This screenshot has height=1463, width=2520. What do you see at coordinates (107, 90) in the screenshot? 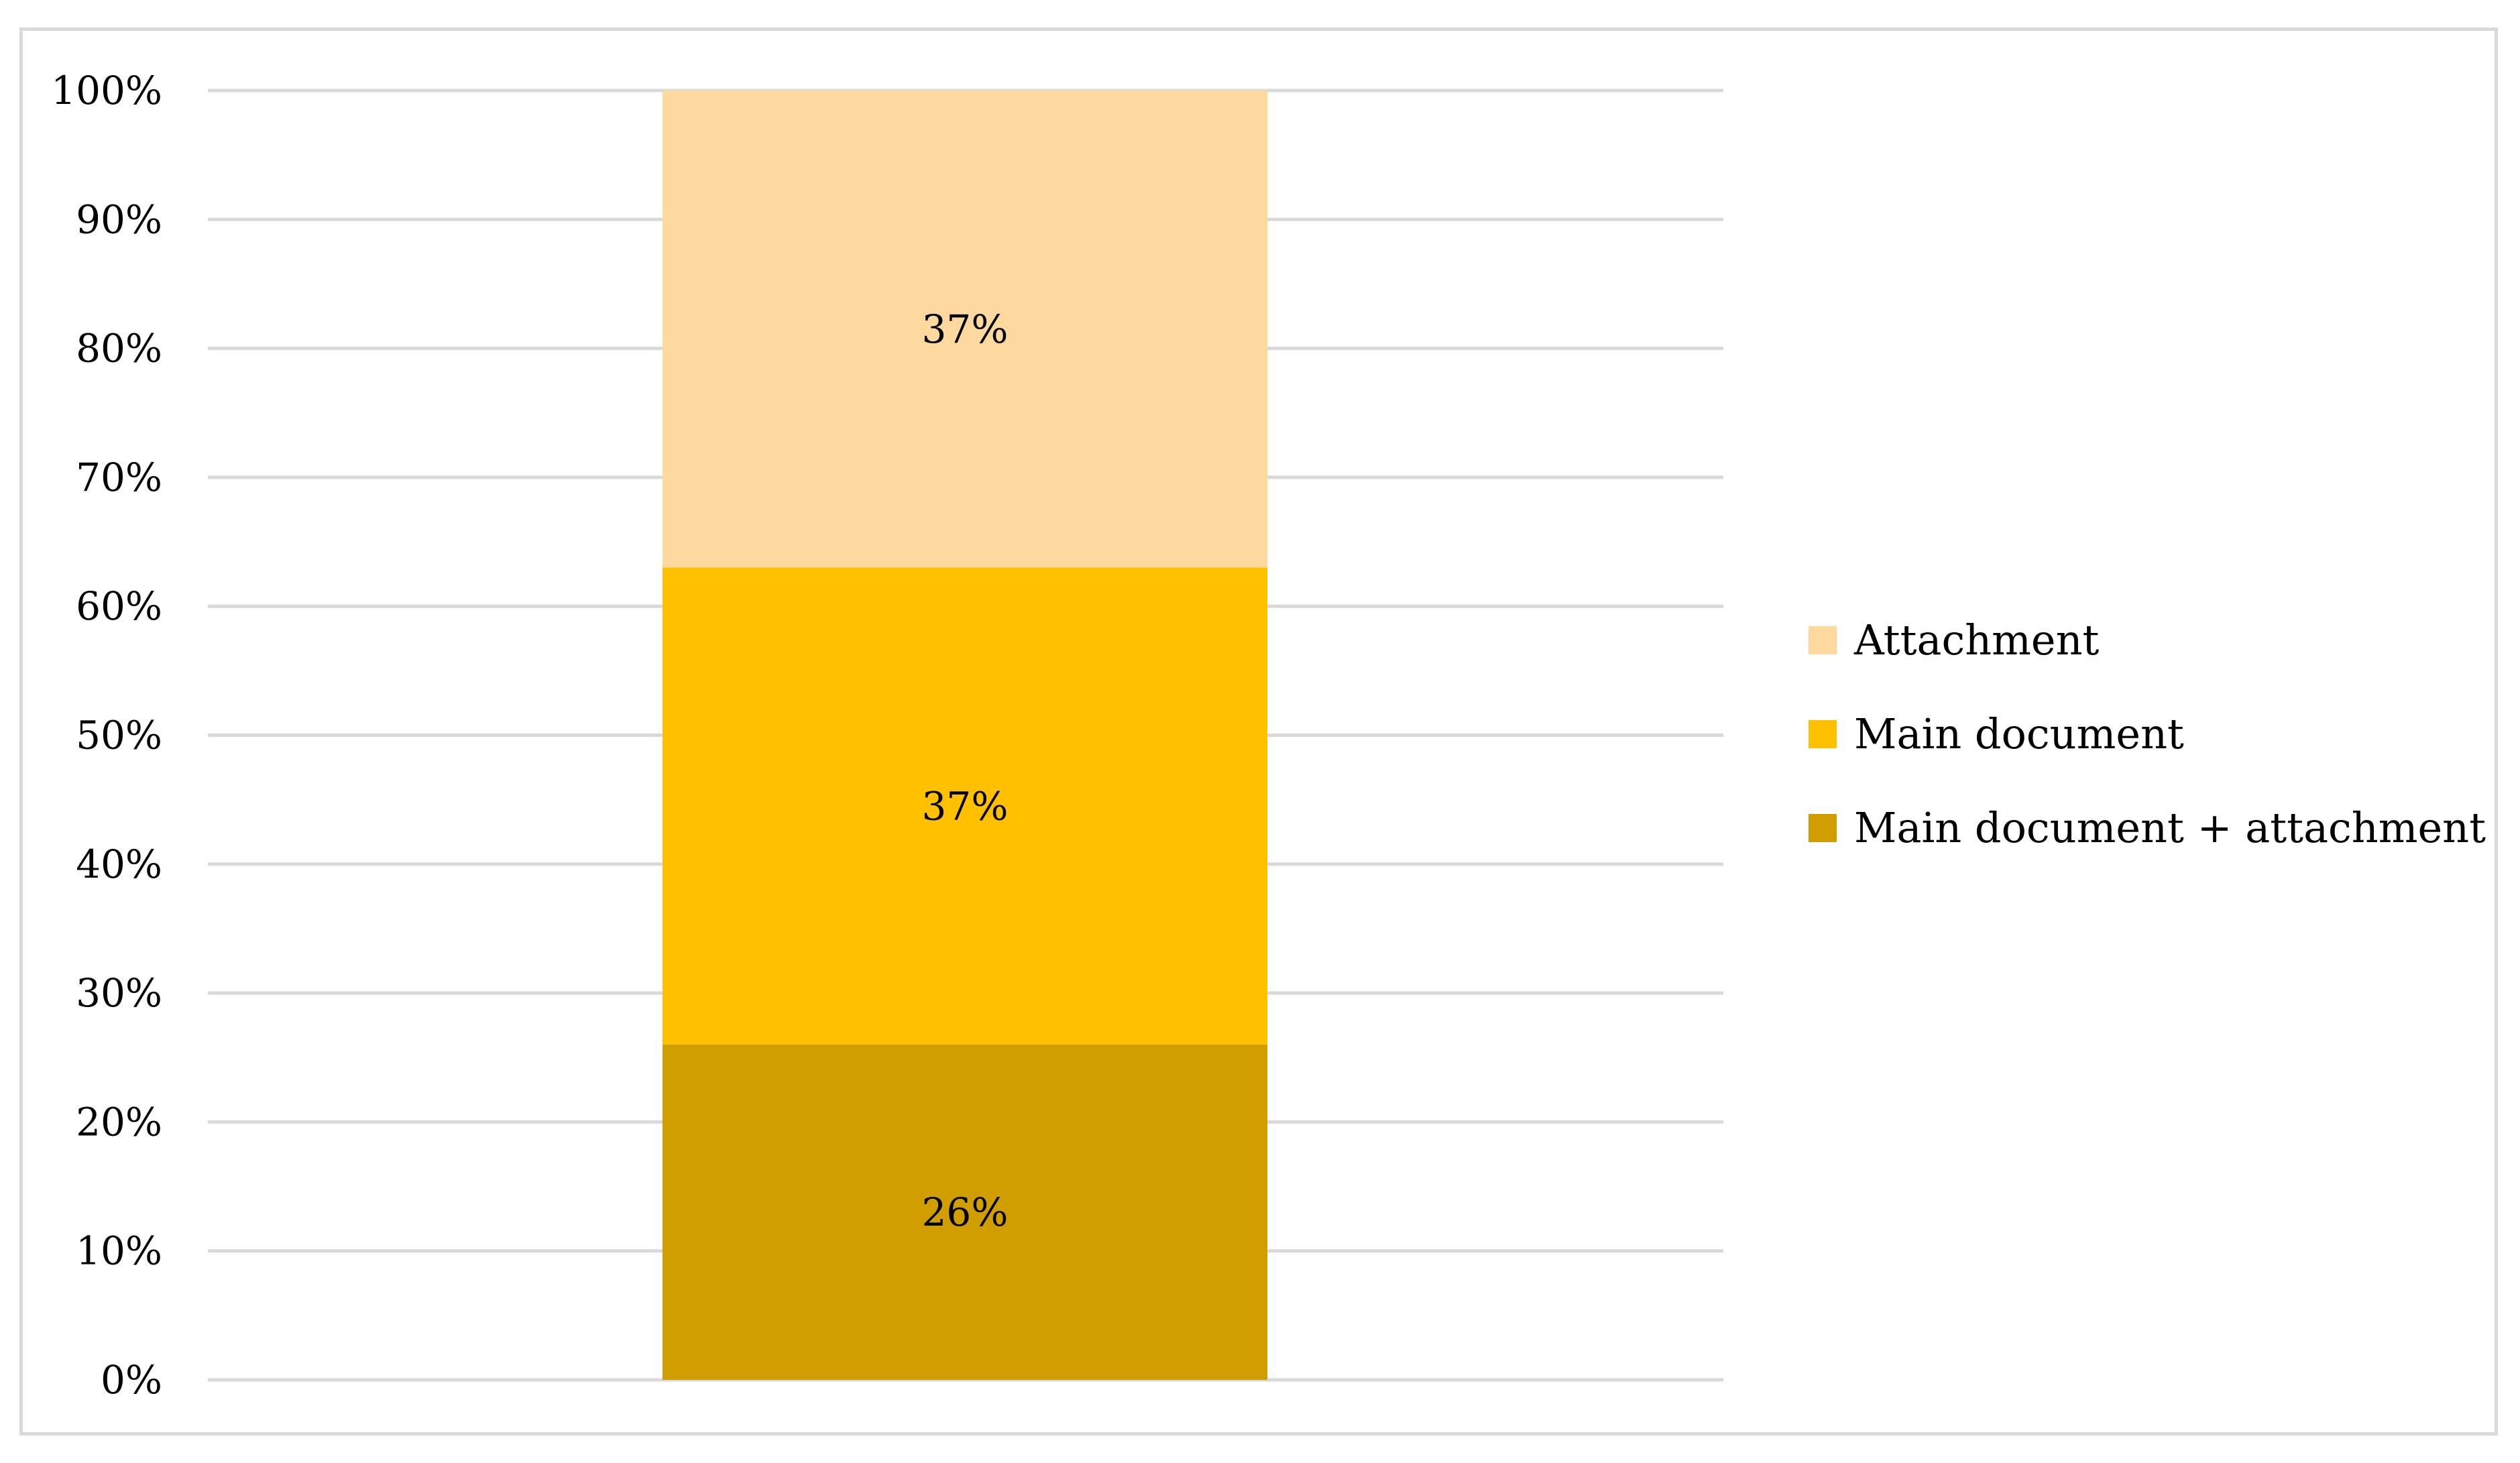
I see `y-tick-label: 100%` at bounding box center [107, 90].